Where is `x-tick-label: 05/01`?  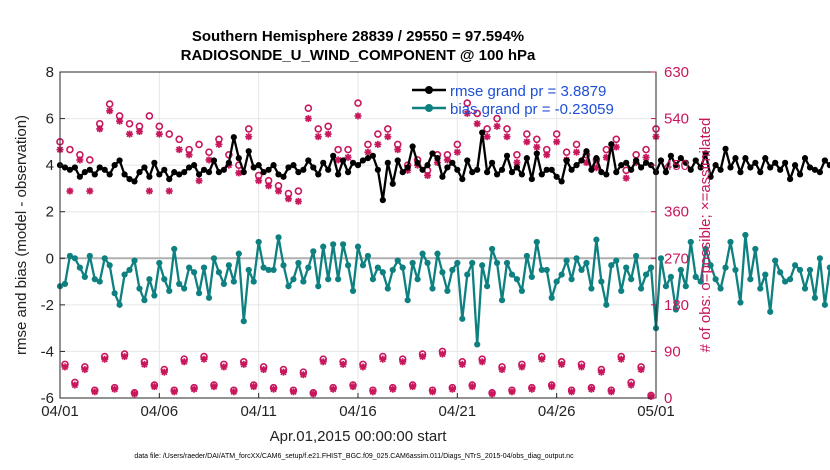
x-tick-label: 05/01 is located at coordinates (656, 411).